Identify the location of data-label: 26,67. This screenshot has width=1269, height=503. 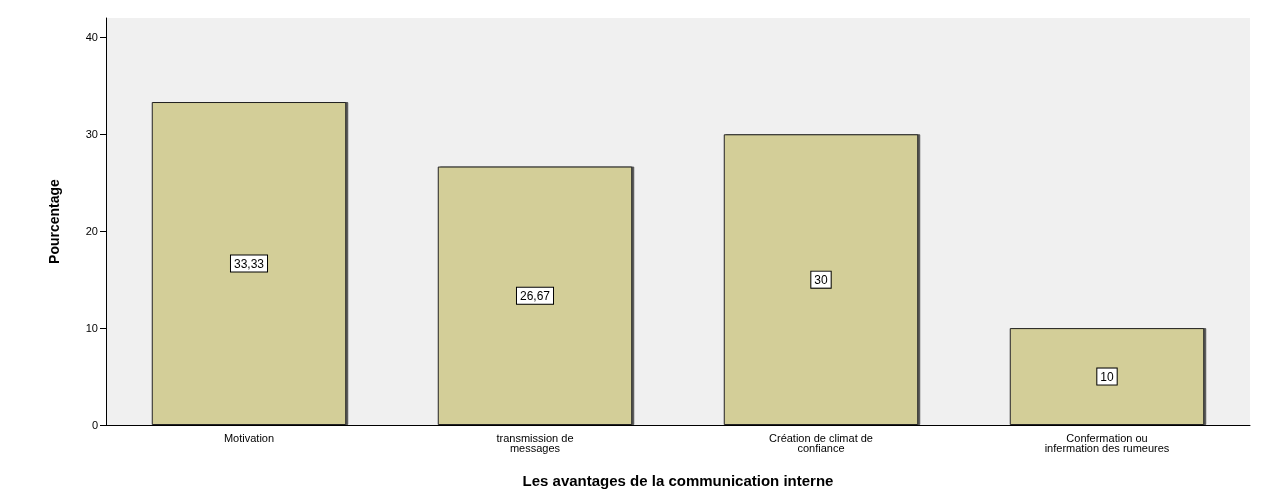
(535, 295).